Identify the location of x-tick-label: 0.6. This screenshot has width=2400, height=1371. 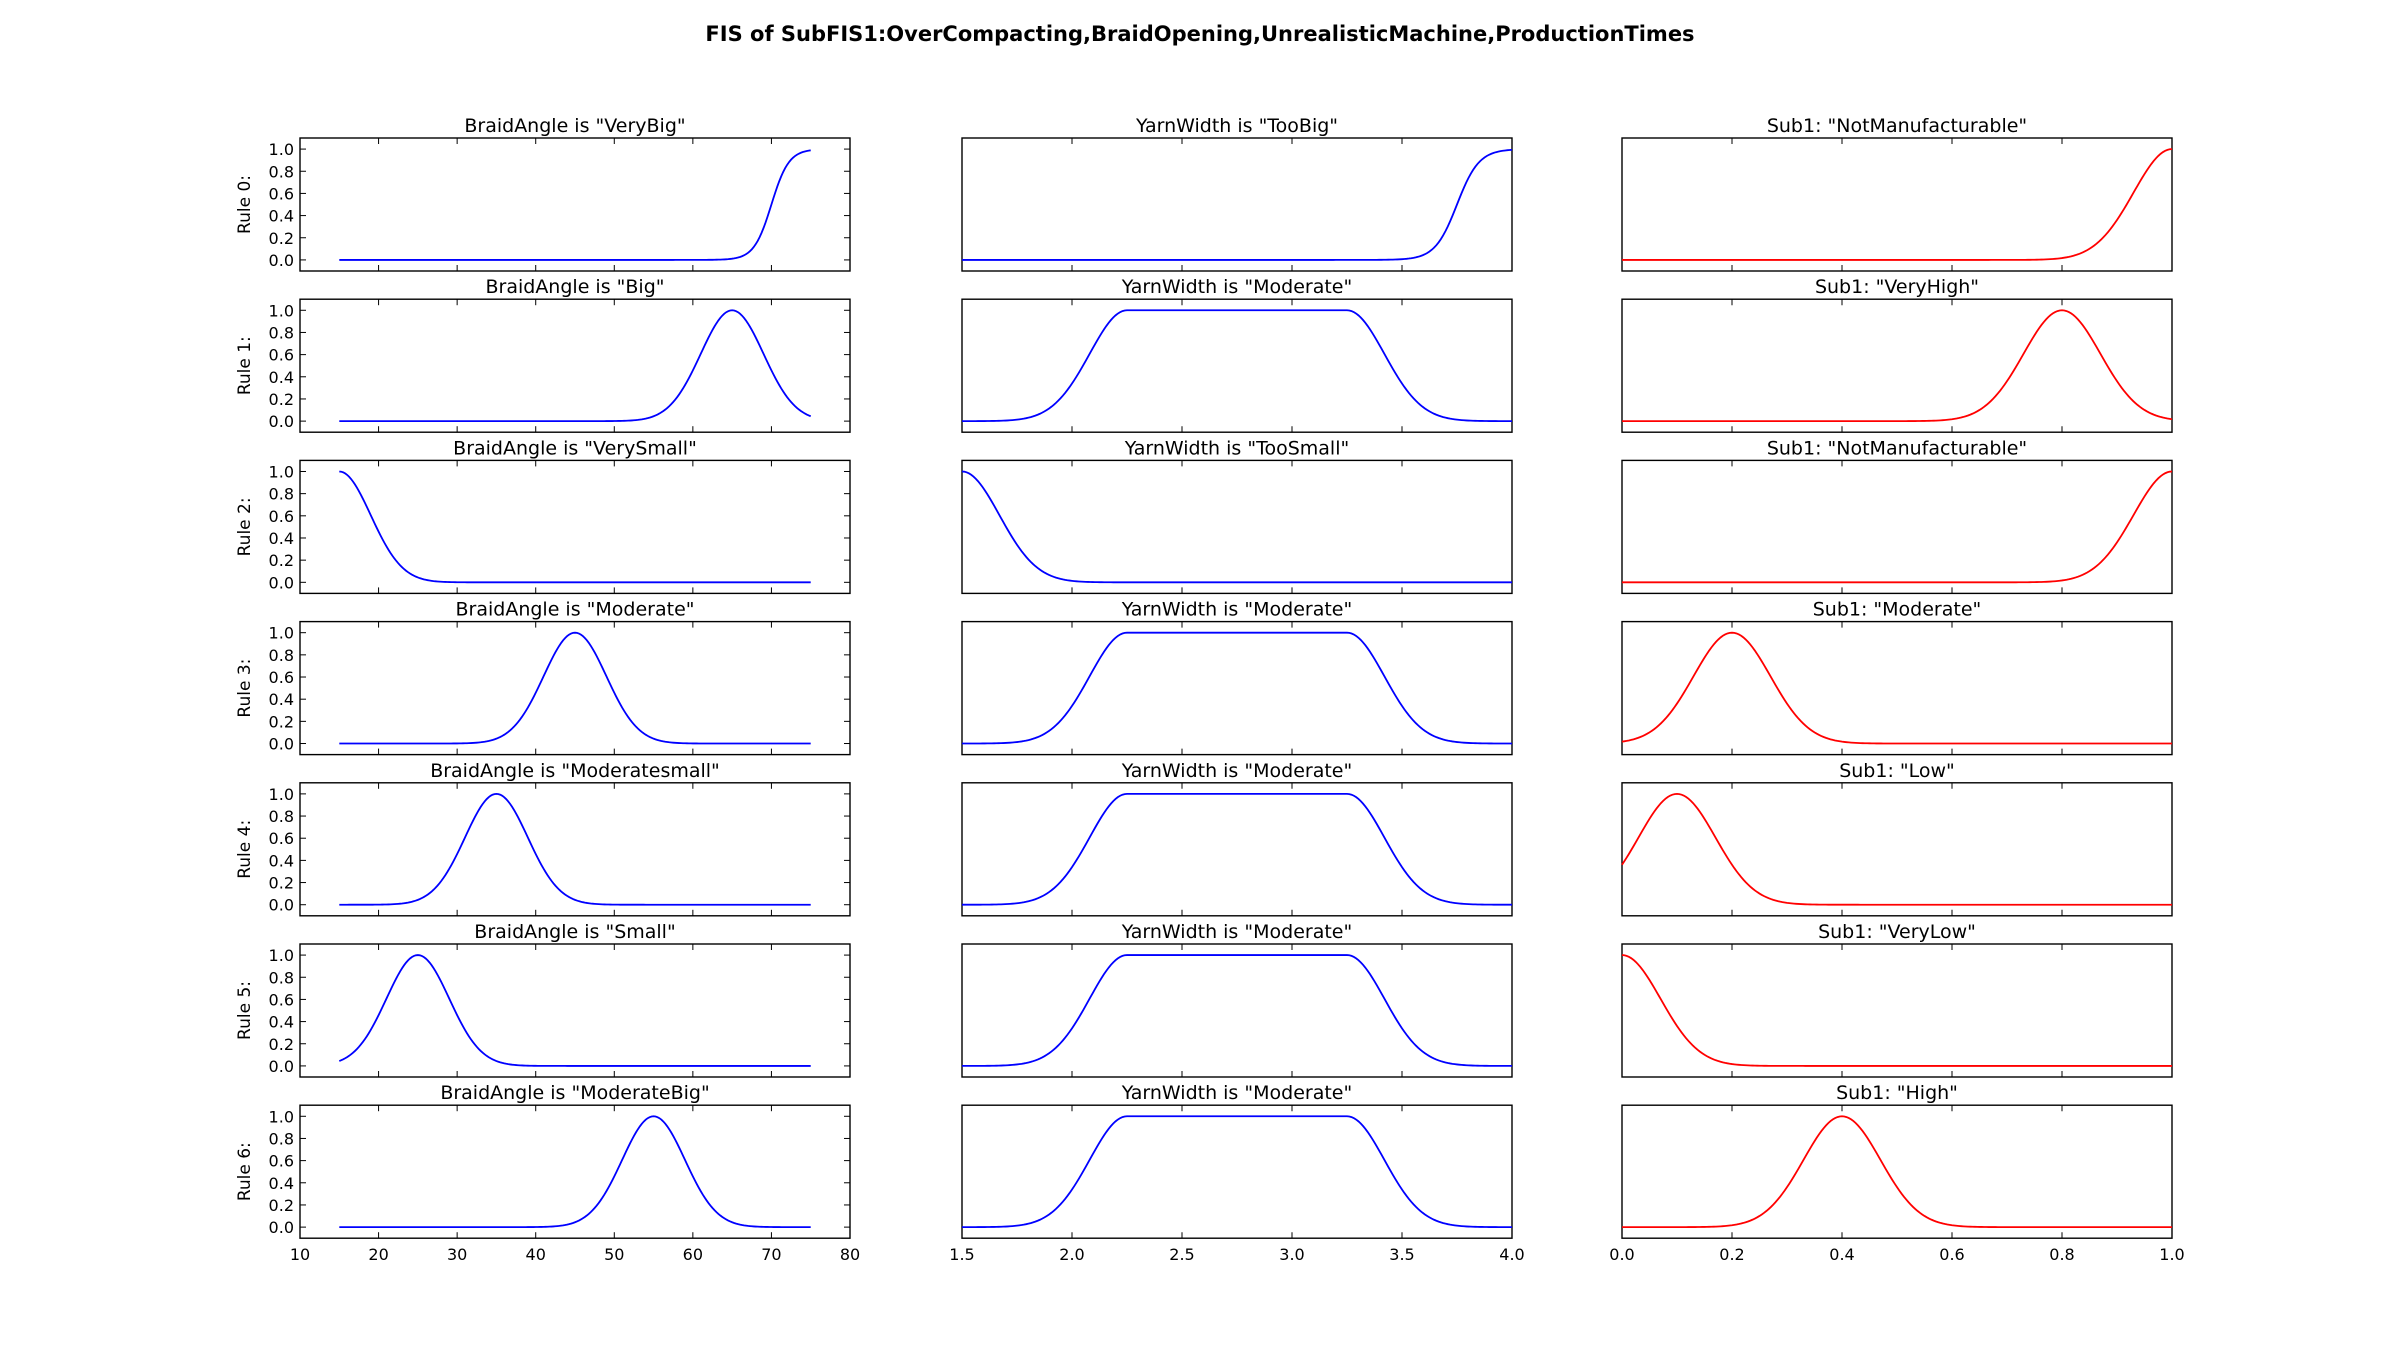
(1951, 1254).